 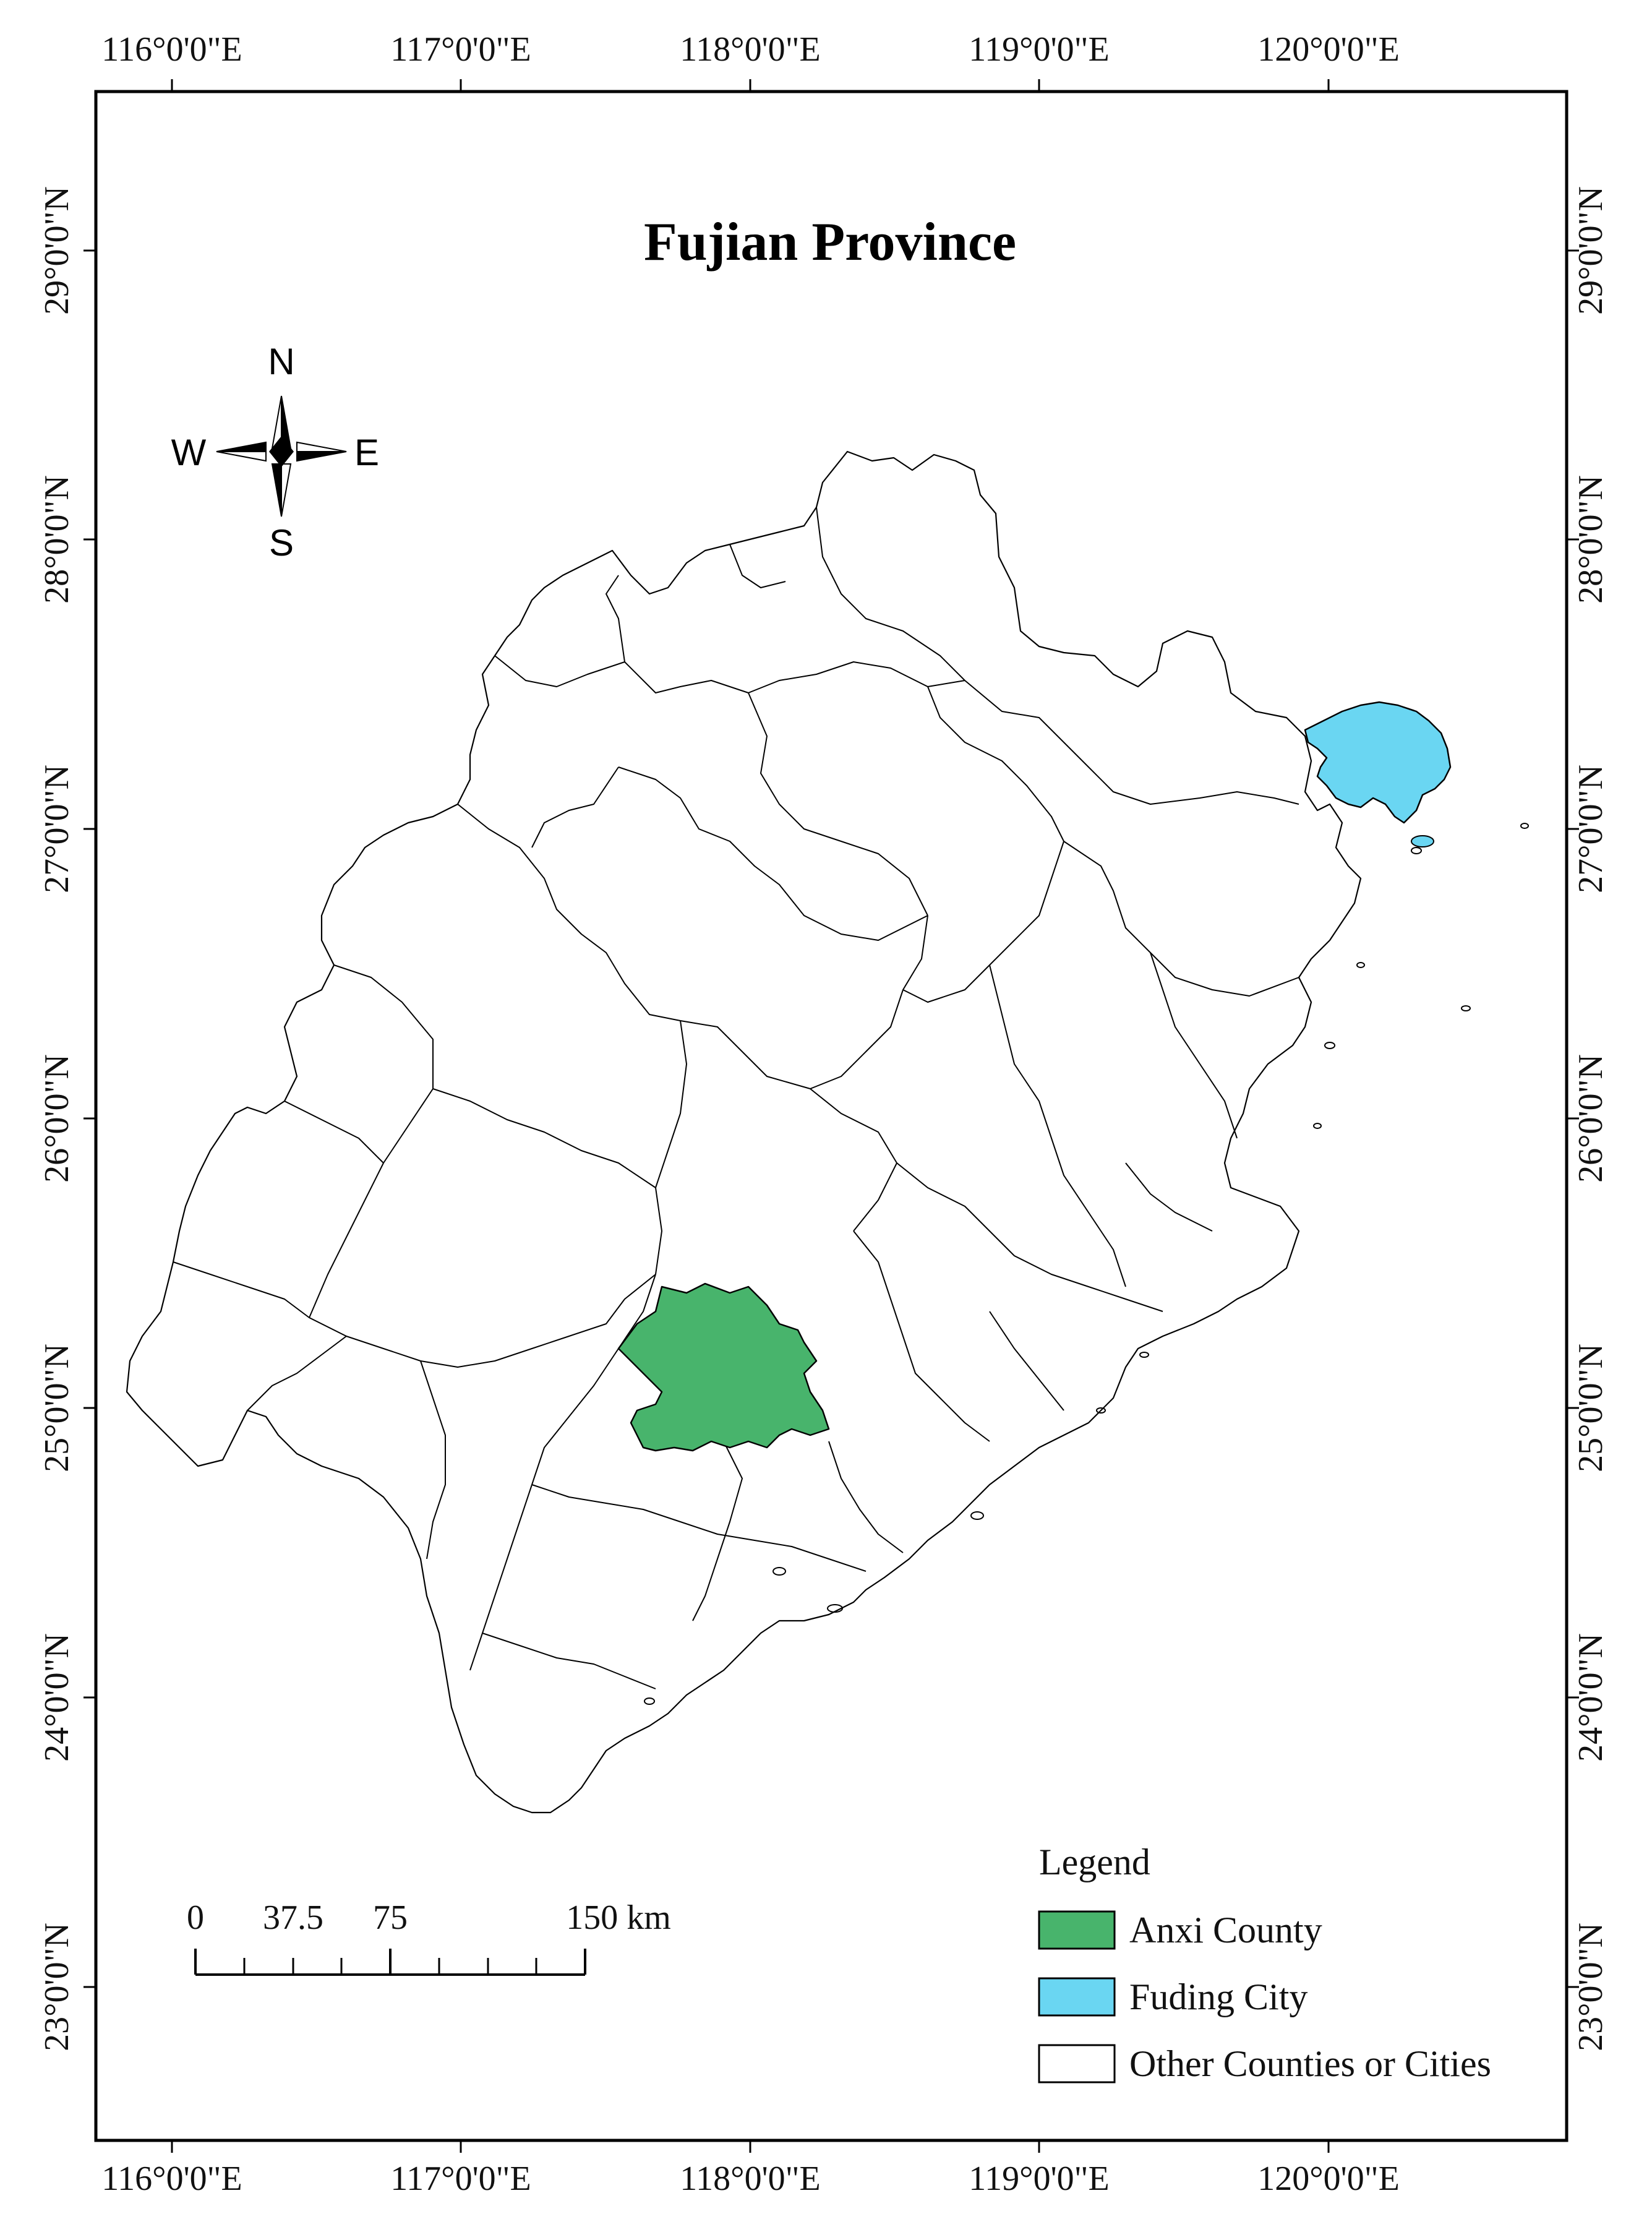 What do you see at coordinates (195, 1918) in the screenshot?
I see `scale-label-0: 0` at bounding box center [195, 1918].